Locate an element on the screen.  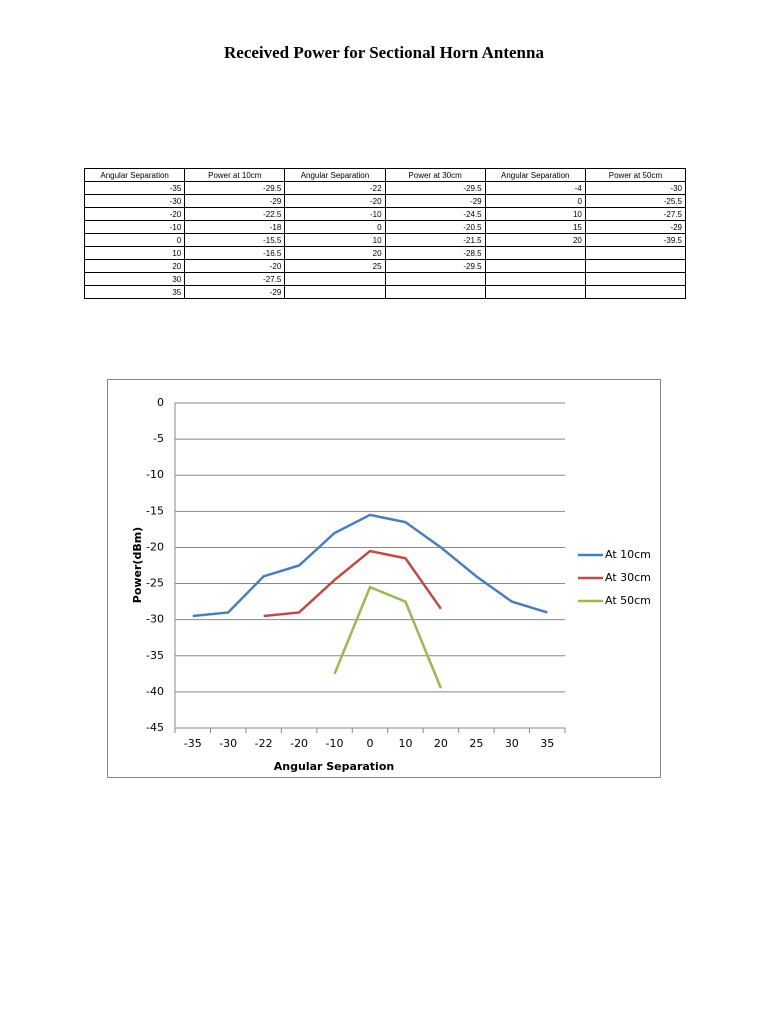
x-tick-label: 20 is located at coordinates (441, 743).